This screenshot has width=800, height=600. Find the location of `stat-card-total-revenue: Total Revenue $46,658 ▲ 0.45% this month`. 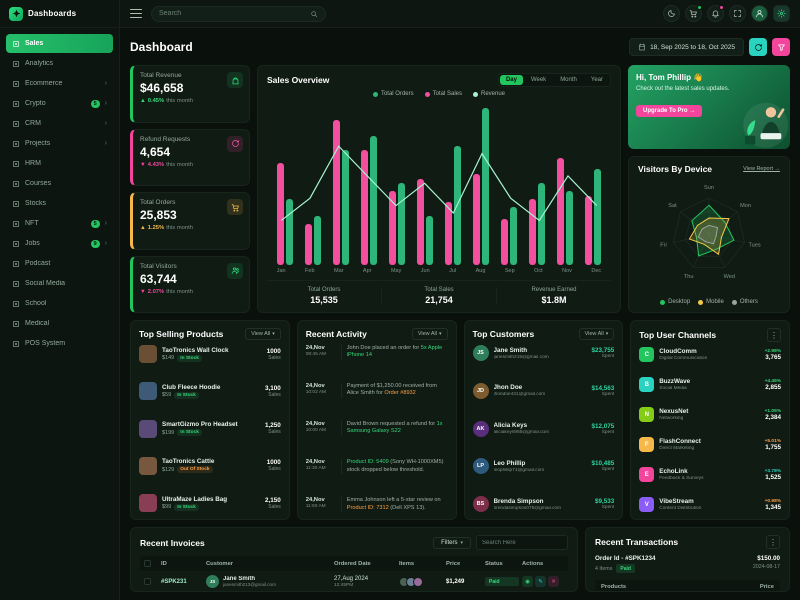

stat-card-total-revenue: Total Revenue $46,658 ▲ 0.45% this month is located at coordinates (190, 94).